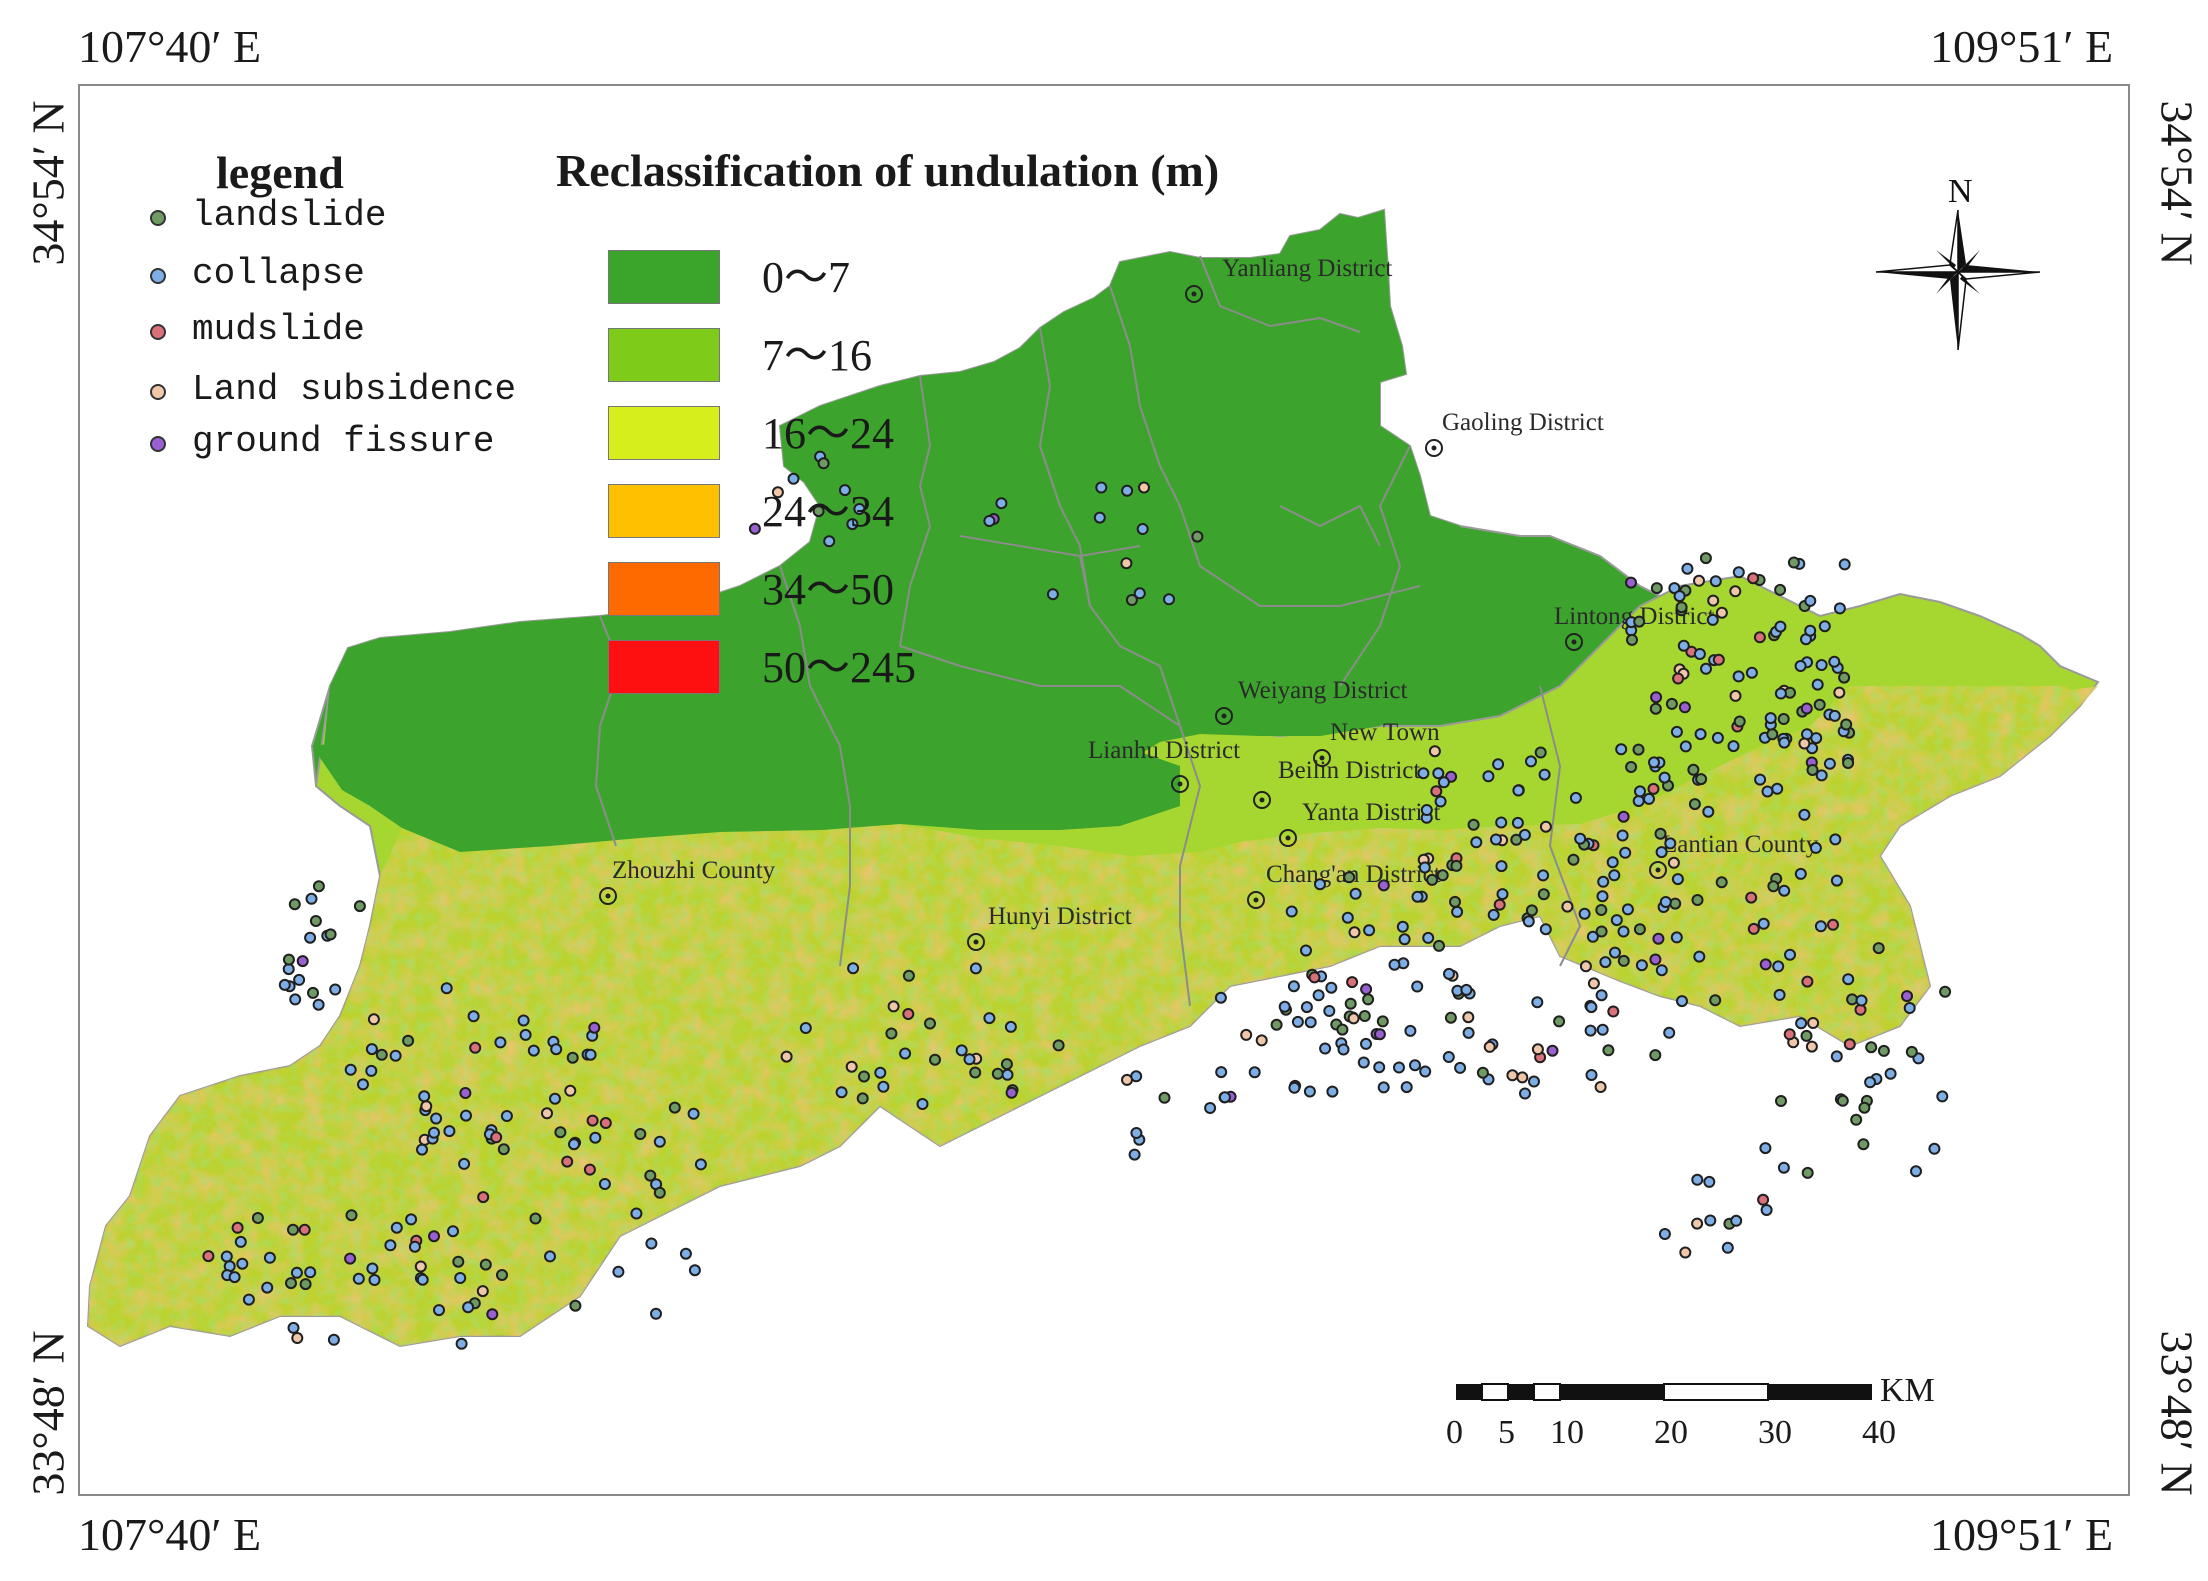 Image resolution: width=2208 pixels, height=1581 pixels. What do you see at coordinates (1385, 732) in the screenshot?
I see `district-label: New Town` at bounding box center [1385, 732].